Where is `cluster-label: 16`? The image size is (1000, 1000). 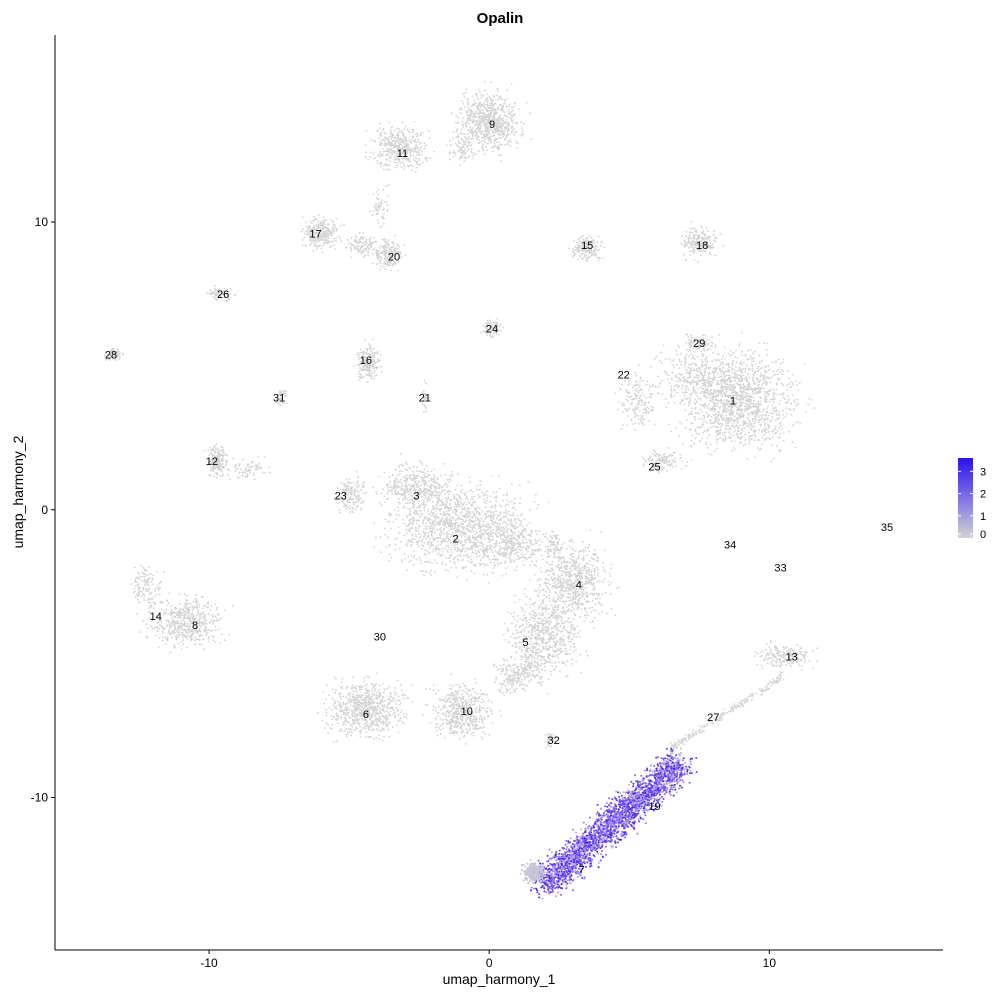
cluster-label: 16 is located at coordinates (366, 361).